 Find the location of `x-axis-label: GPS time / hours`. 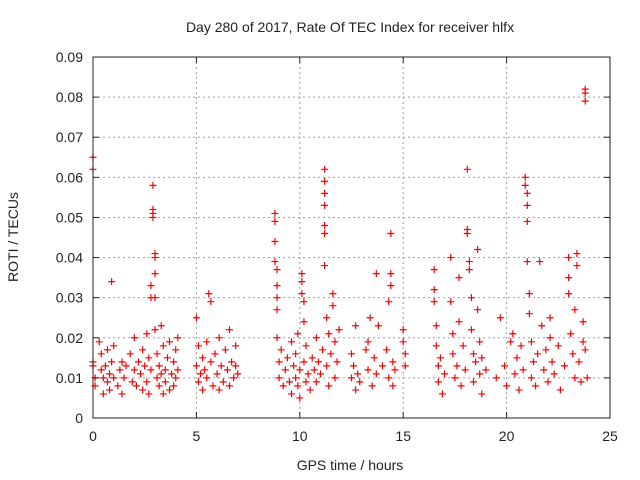

x-axis-label: GPS time / hours is located at coordinates (350, 465).